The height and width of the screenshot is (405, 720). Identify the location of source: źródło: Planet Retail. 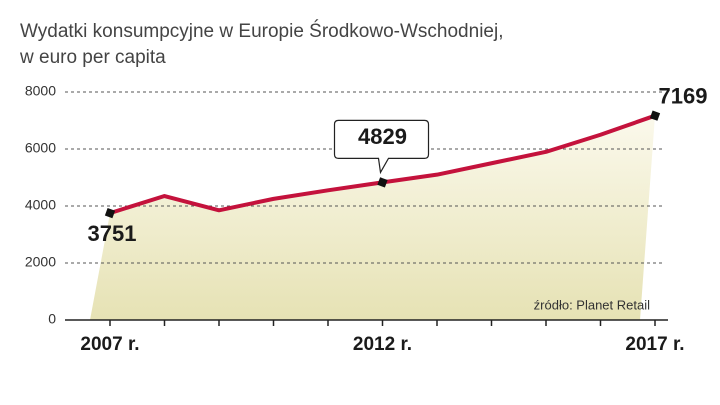
(592, 304).